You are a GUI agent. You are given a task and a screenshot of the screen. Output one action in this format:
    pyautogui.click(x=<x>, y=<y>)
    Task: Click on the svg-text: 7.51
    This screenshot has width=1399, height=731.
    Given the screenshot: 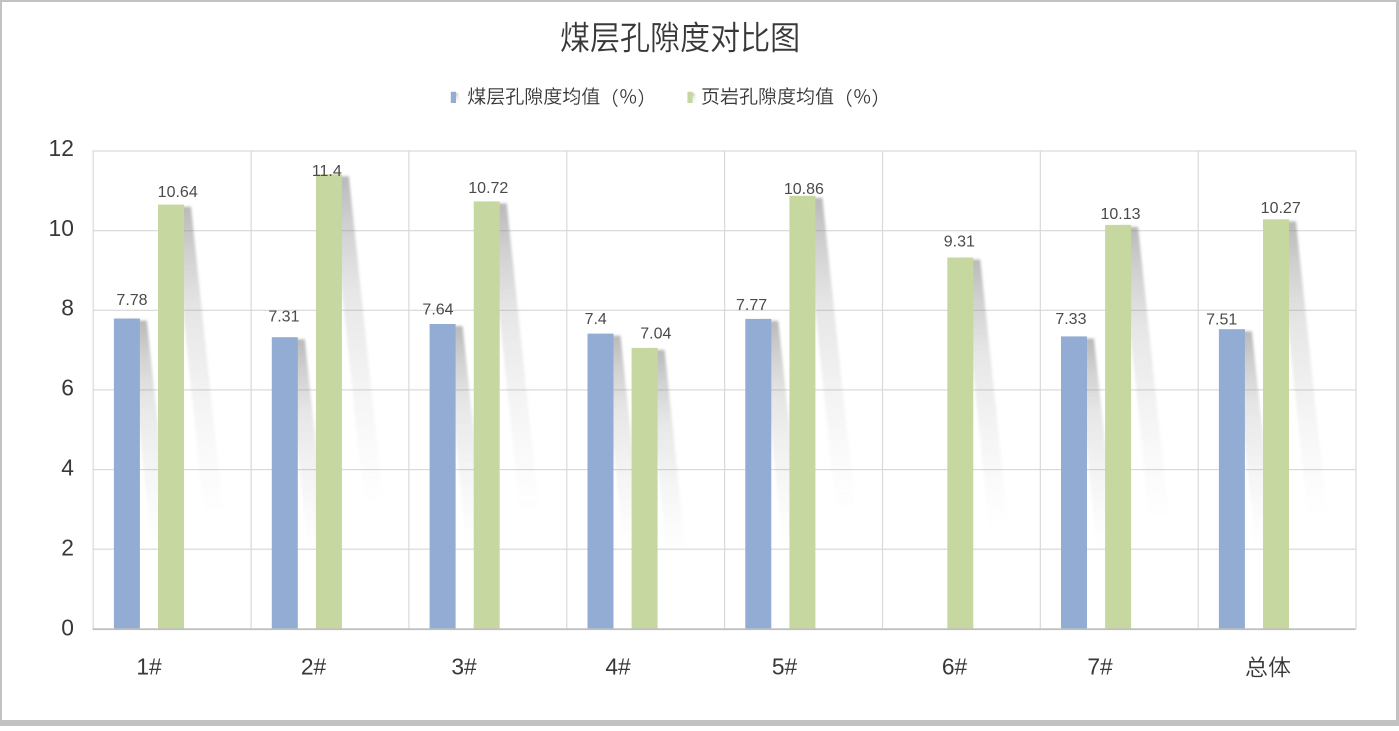 What is the action you would take?
    pyautogui.click(x=1221, y=319)
    